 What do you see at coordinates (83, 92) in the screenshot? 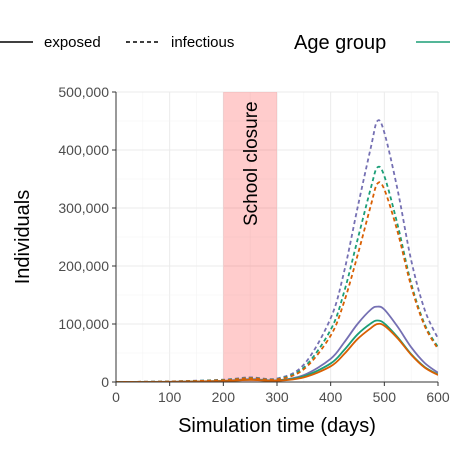
I see `y-tick-label: 500,000` at bounding box center [83, 92].